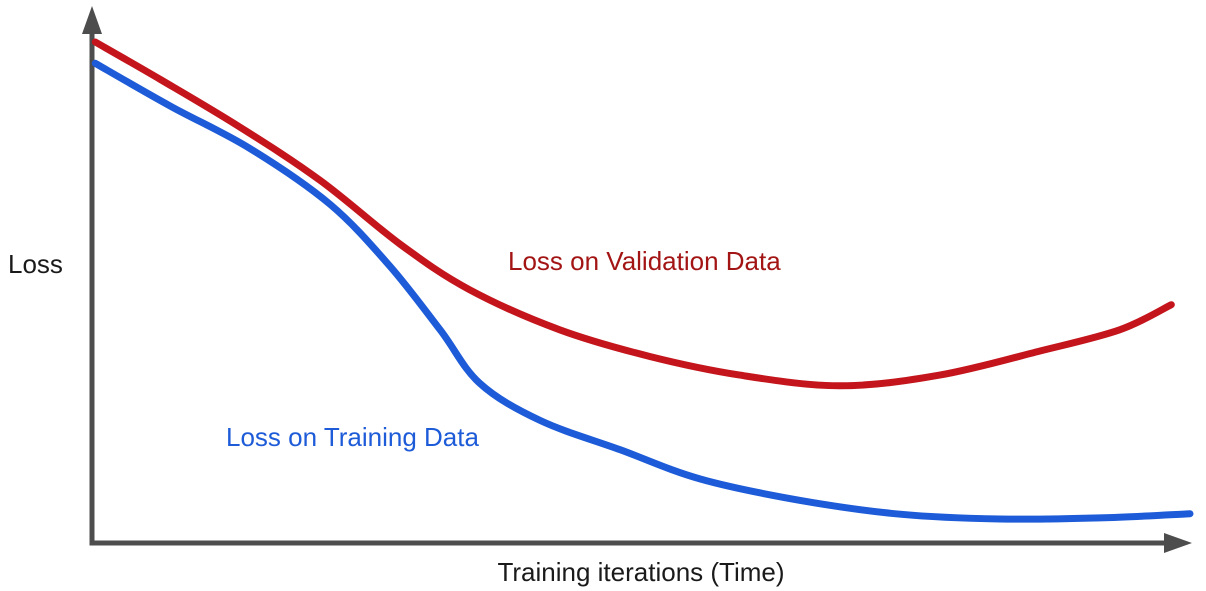 The width and height of the screenshot is (1206, 591). What do you see at coordinates (352, 437) in the screenshot?
I see `training-curve-label: Loss on Training Data` at bounding box center [352, 437].